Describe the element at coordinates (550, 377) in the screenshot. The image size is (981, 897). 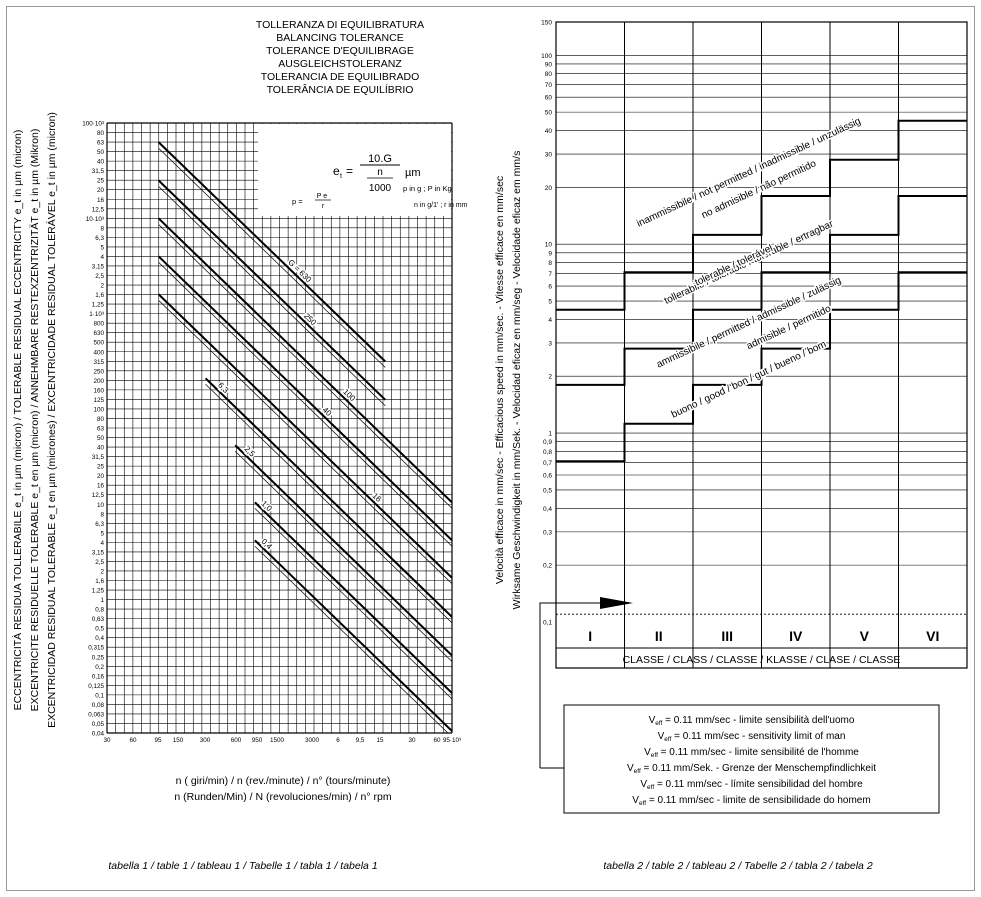
I see `chart-2-y-tick-label: 2` at that location.